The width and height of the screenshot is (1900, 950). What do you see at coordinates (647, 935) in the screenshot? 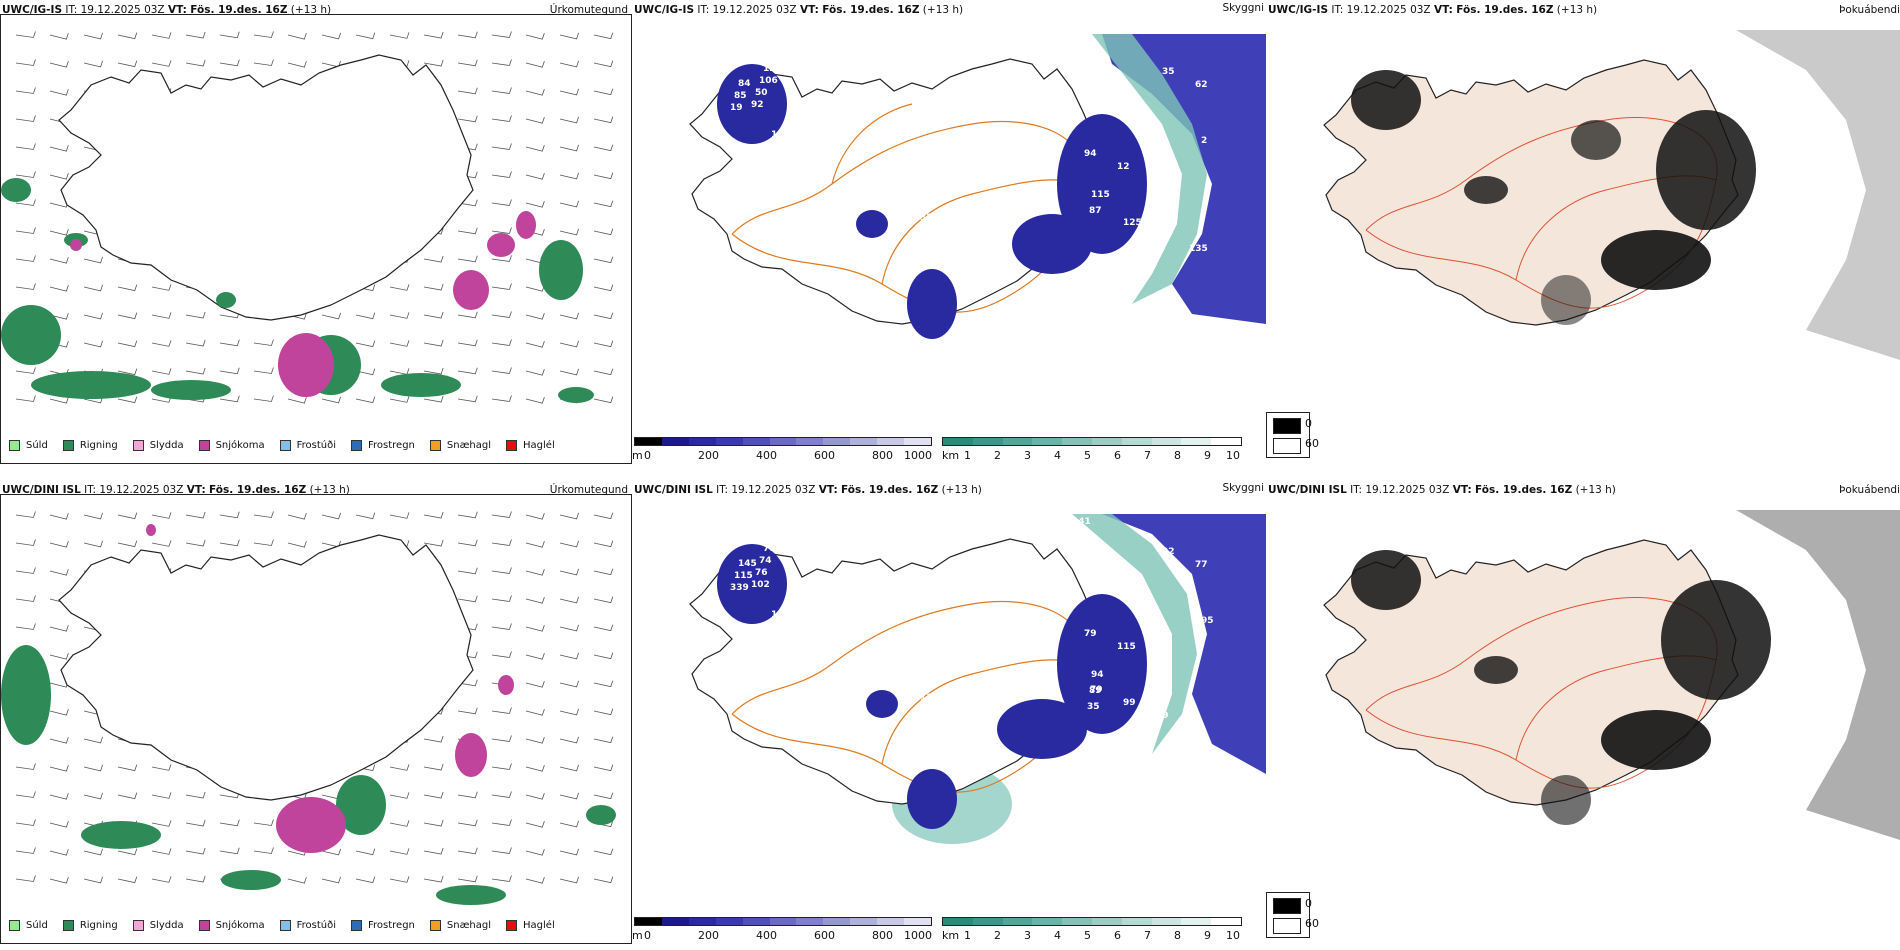
I see `colorbar-tick: 0` at bounding box center [647, 935].